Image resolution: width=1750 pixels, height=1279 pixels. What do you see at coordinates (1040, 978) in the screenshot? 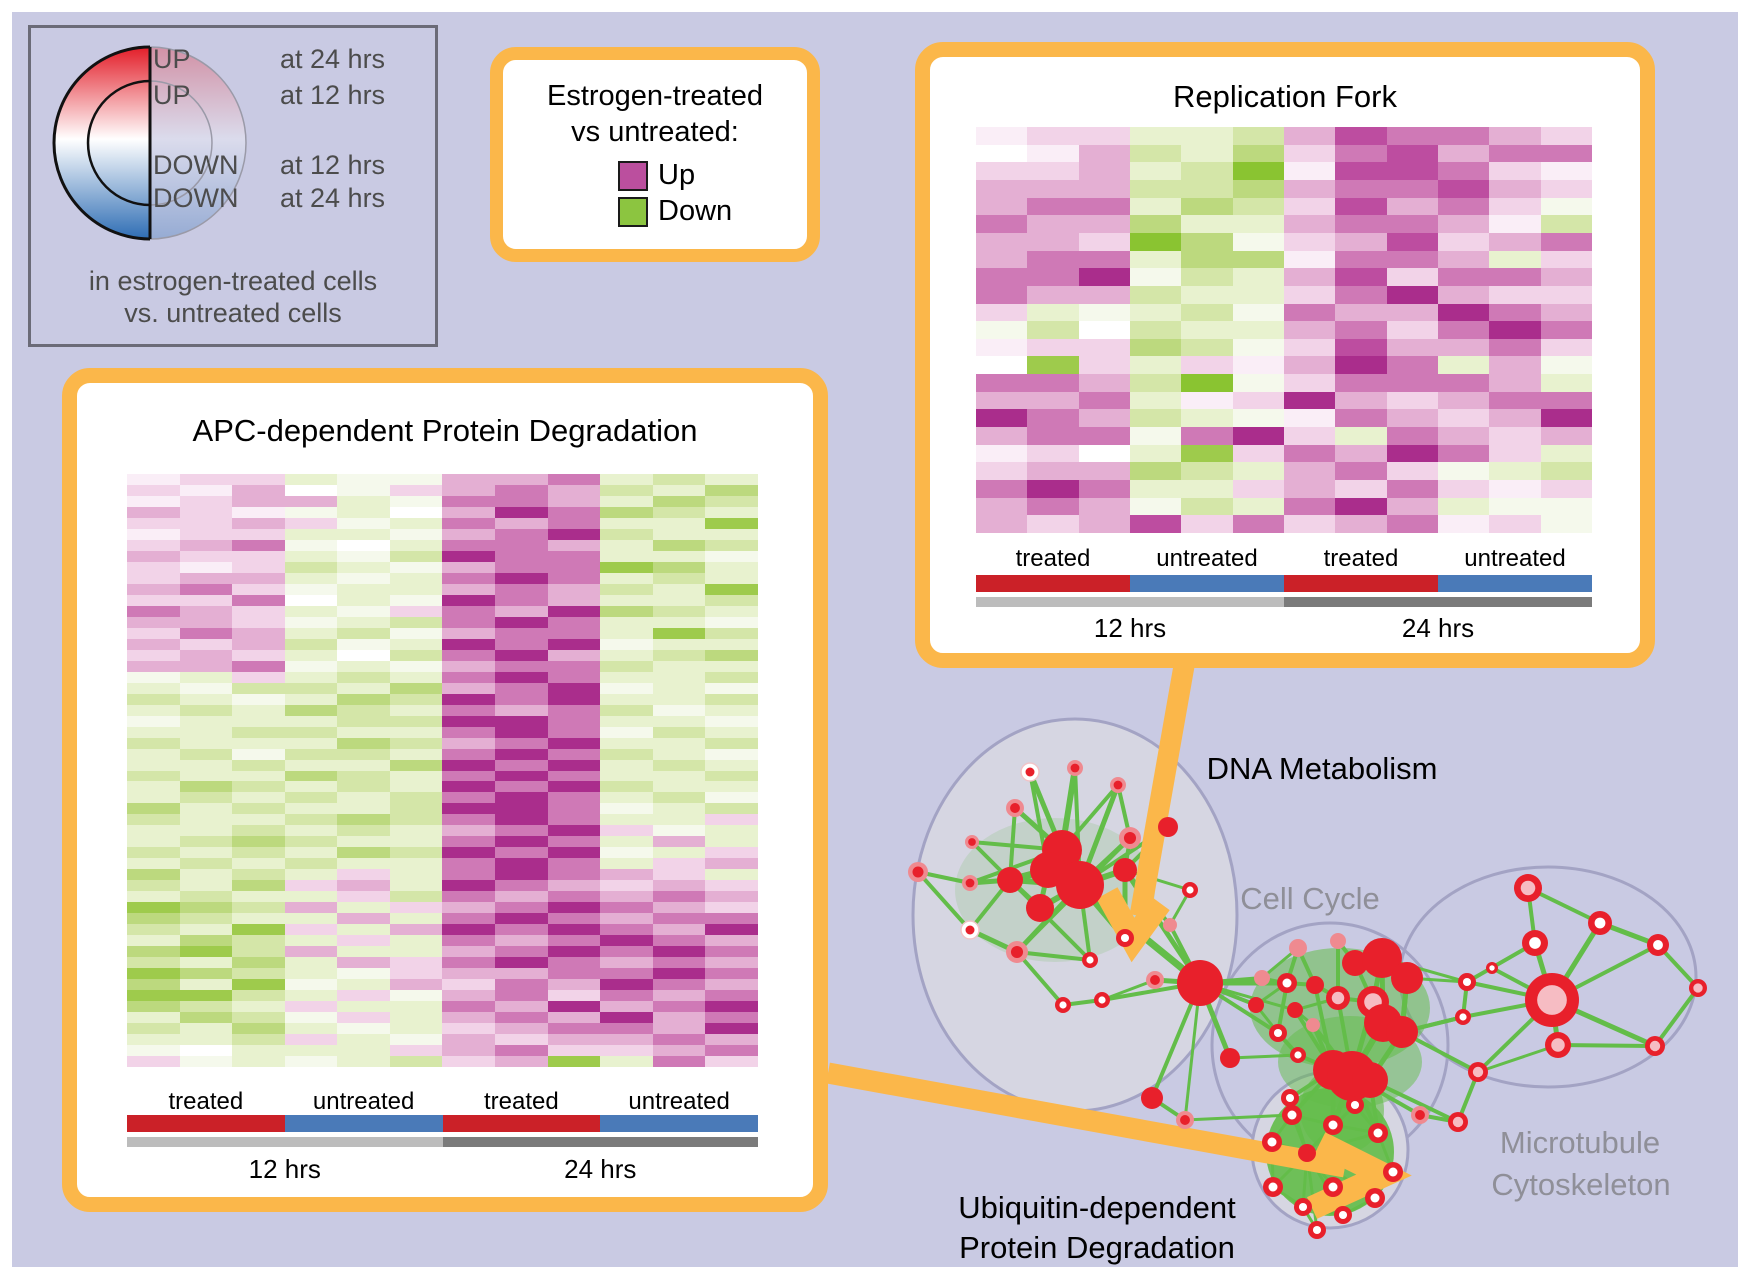
I see `network-edge` at bounding box center [1040, 978].